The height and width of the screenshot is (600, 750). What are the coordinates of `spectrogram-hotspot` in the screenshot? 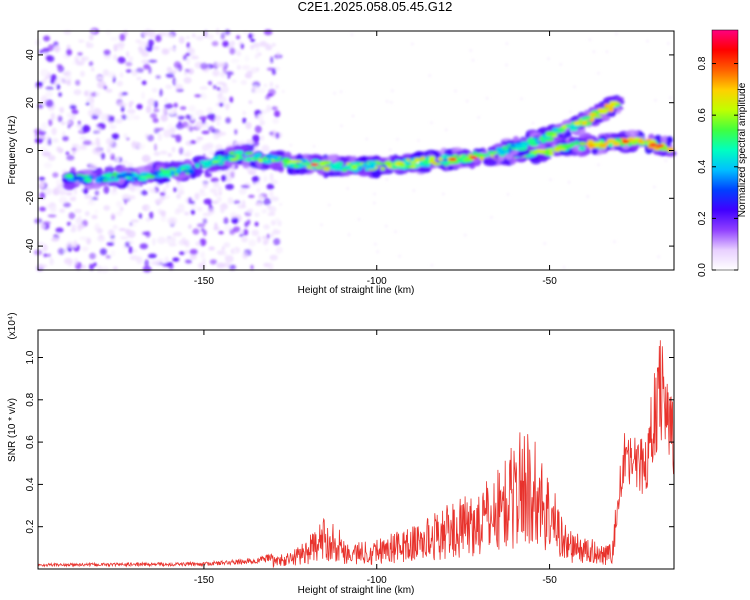 It's located at (625, 142).